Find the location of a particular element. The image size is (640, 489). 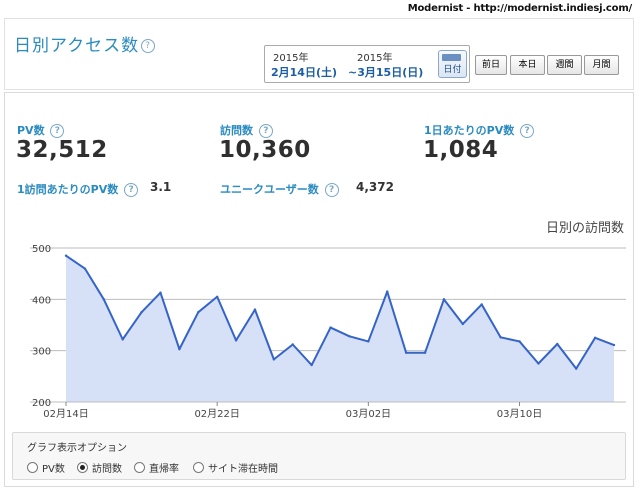

date-range-box: 2015年 2015年 2月14日(土) ~3月15日(日) is located at coordinates (367, 64).